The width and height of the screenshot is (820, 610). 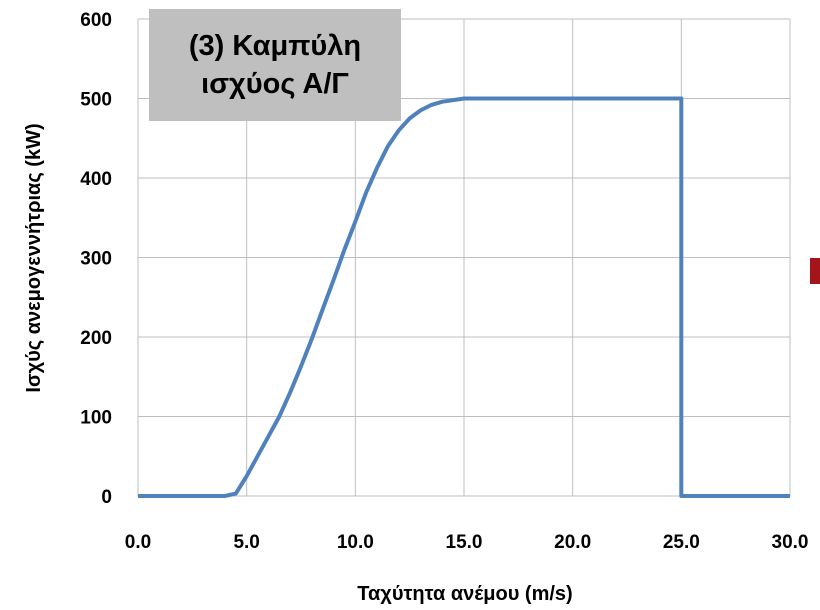 I want to click on y-tick-label: 200, so click(x=96, y=338).